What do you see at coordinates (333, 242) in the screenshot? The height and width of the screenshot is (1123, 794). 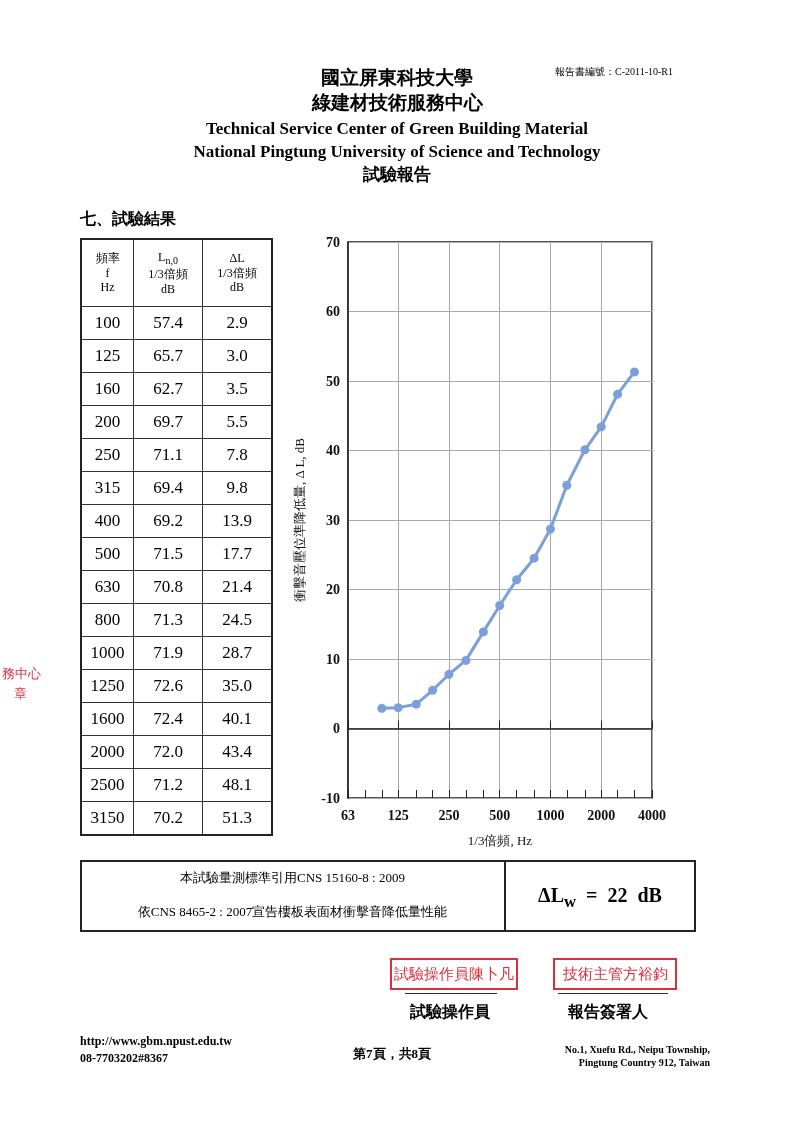 I see `y-tick-label: 70` at bounding box center [333, 242].